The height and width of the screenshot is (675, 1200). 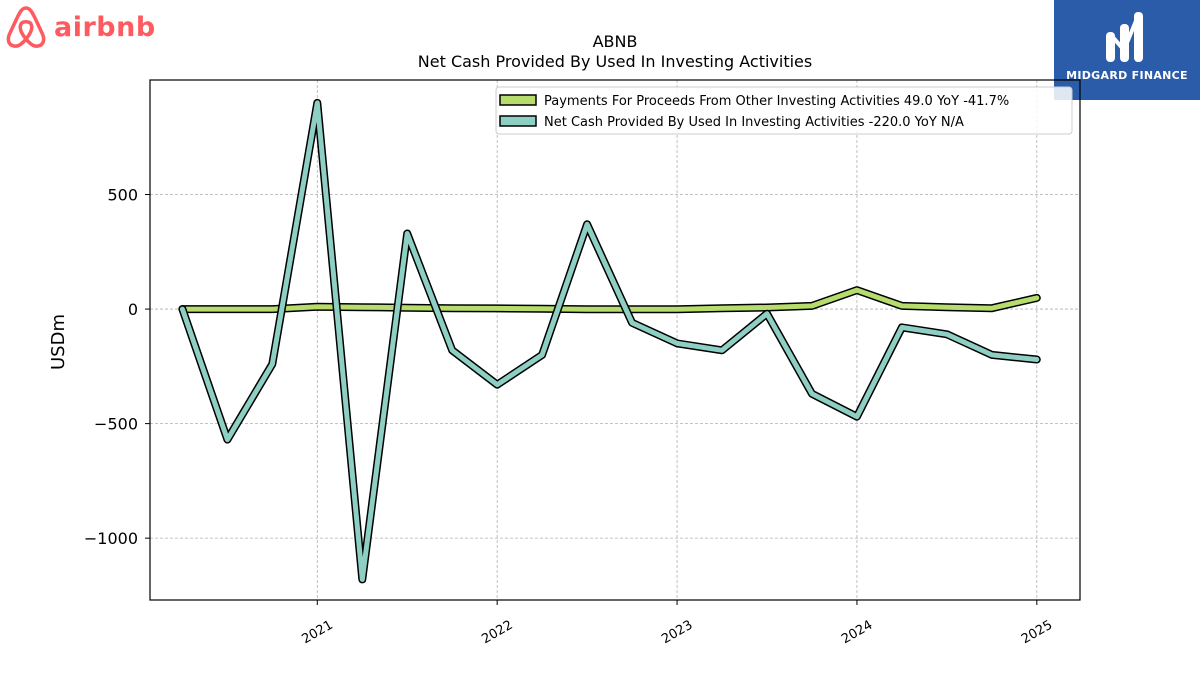 What do you see at coordinates (317, 633) in the screenshot?
I see `x-tick-label: 2021` at bounding box center [317, 633].